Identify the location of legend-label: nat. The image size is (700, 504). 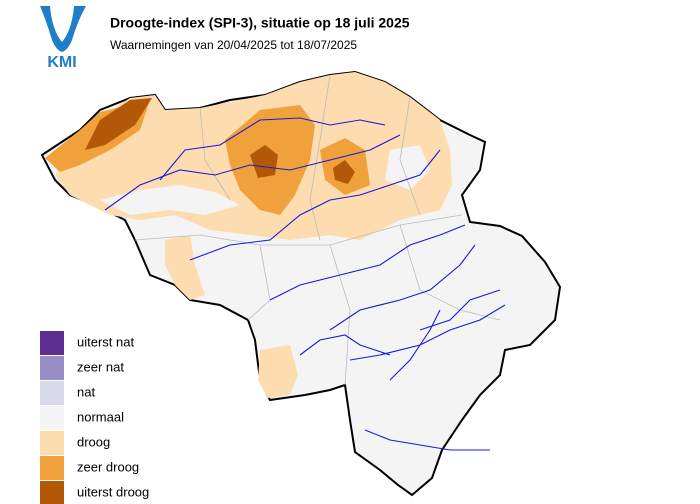
(86, 391).